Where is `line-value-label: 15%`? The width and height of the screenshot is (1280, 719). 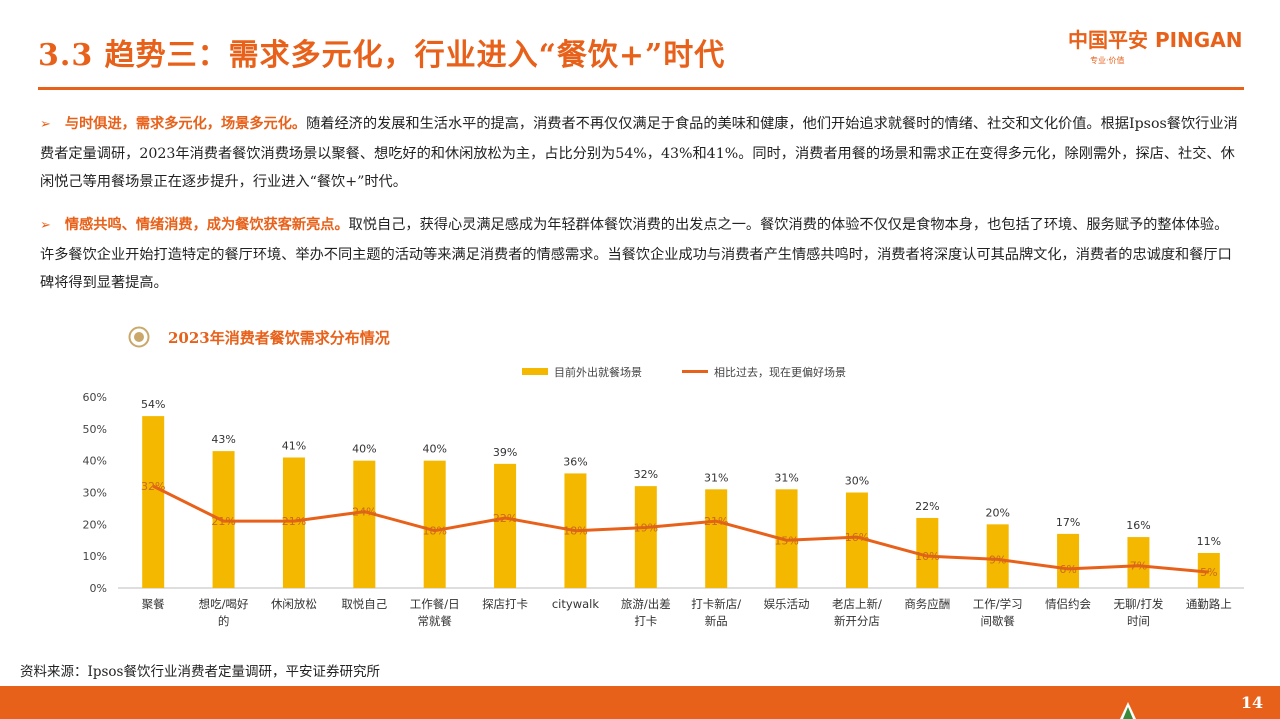 line-value-label: 15% is located at coordinates (786, 540).